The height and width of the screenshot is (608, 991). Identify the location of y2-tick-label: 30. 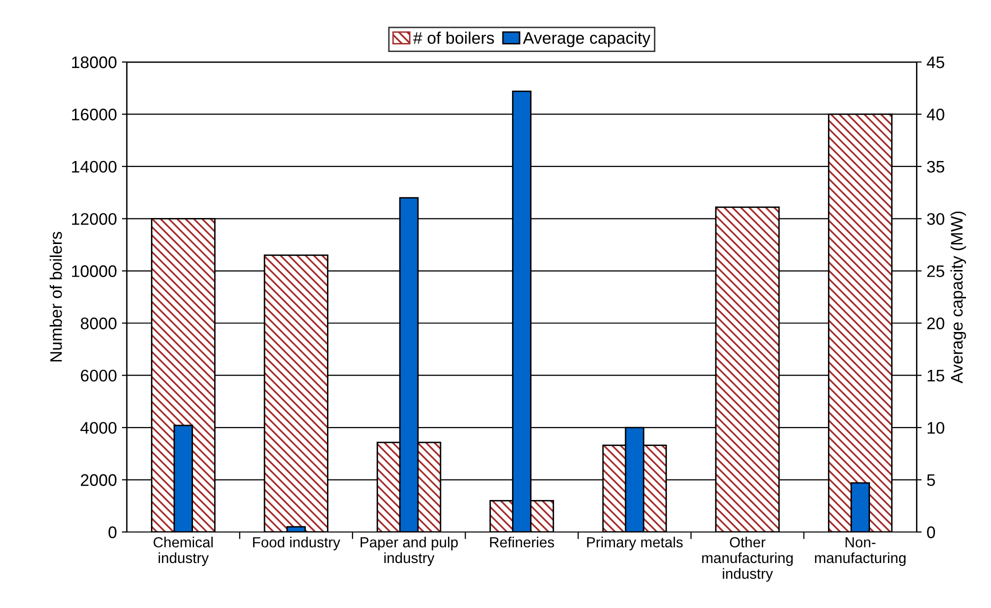
(935, 219).